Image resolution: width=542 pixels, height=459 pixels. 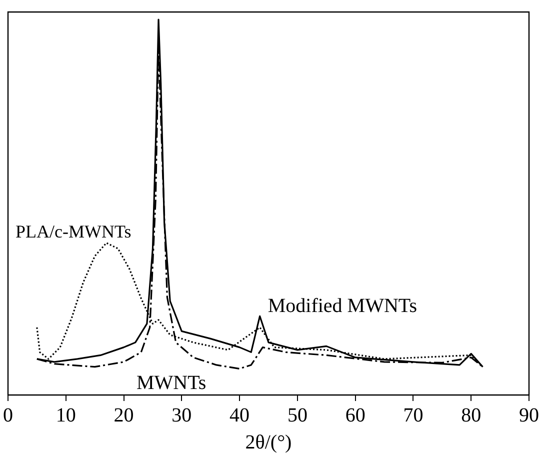 I want to click on series-label: PLA/c-MWNTs, so click(x=73, y=232).